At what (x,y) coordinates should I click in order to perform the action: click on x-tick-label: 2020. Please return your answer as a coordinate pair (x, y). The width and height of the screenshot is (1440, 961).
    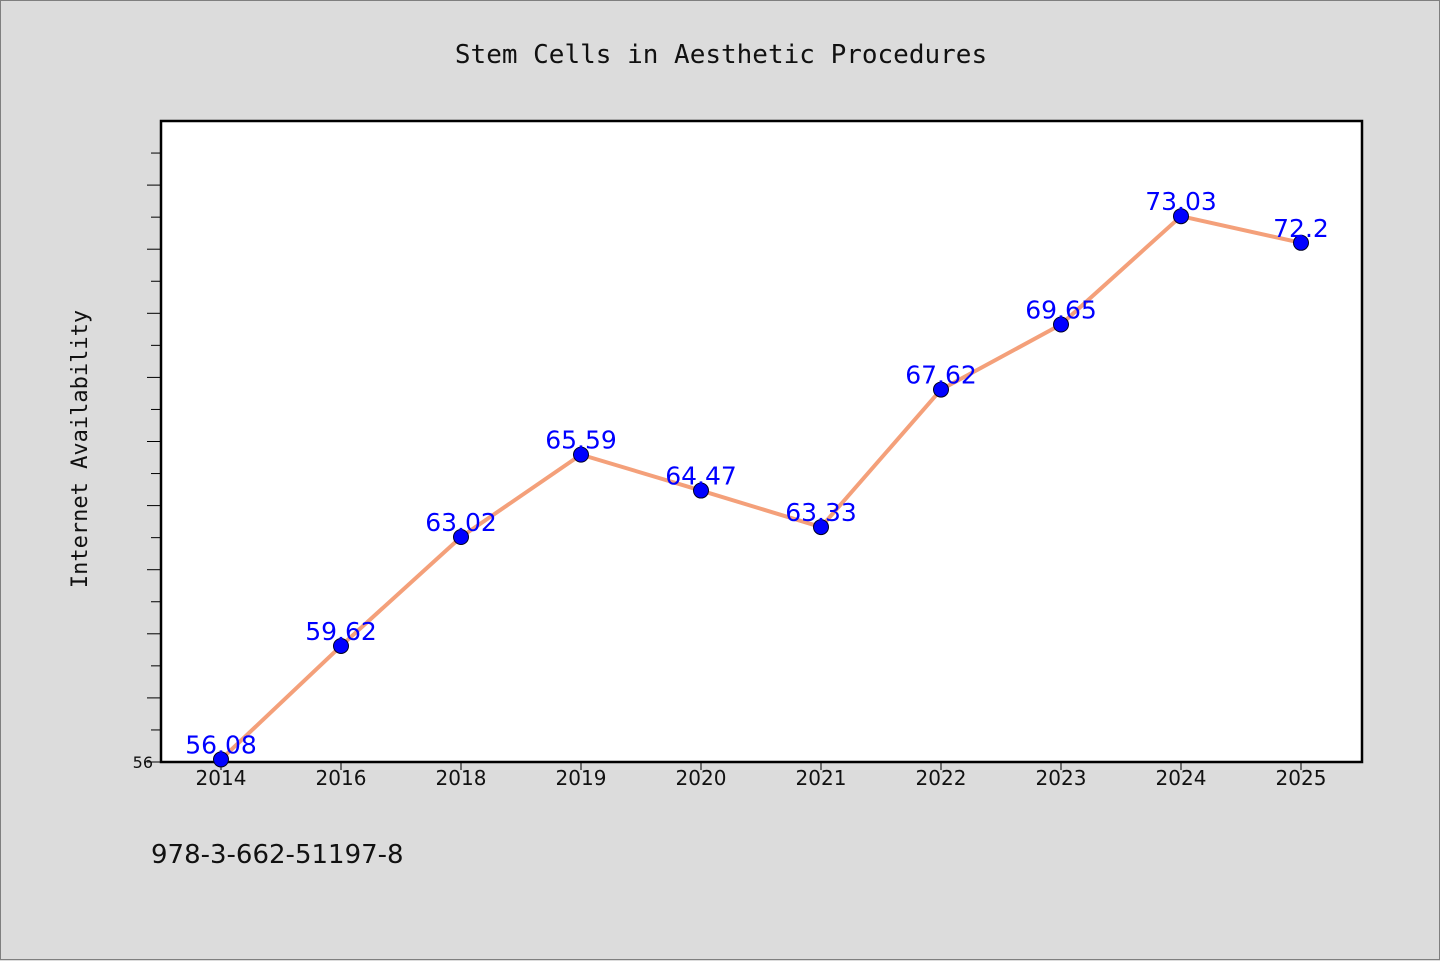
    Looking at the image, I should click on (701, 778).